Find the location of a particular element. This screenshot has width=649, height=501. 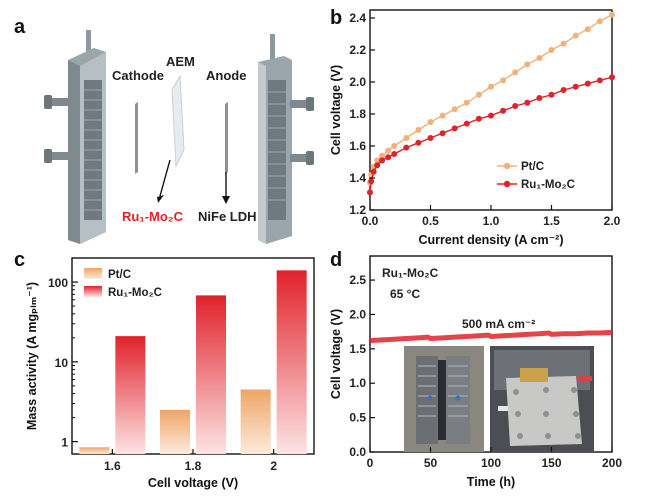

electrolyzer-photo-left is located at coordinates (444, 399).